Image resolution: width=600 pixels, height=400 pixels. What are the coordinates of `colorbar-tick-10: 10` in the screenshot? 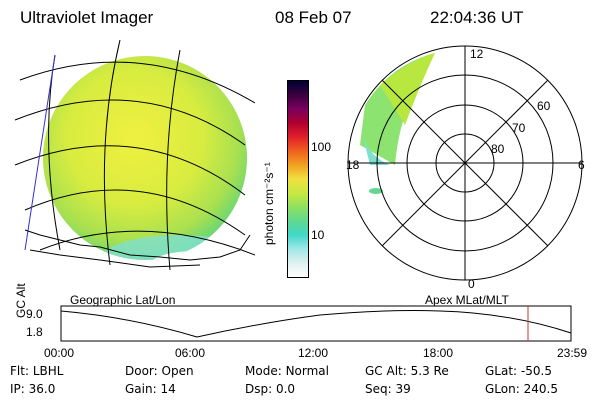 It's located at (318, 235).